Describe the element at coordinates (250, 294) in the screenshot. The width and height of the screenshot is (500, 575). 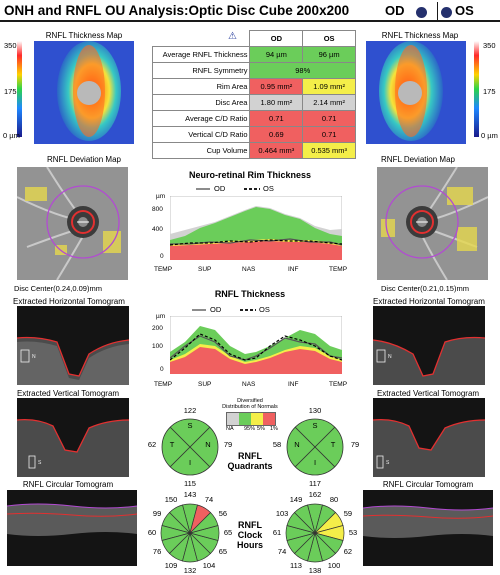
I see `rnfl-chart-title: RNFL Thickness` at that location.